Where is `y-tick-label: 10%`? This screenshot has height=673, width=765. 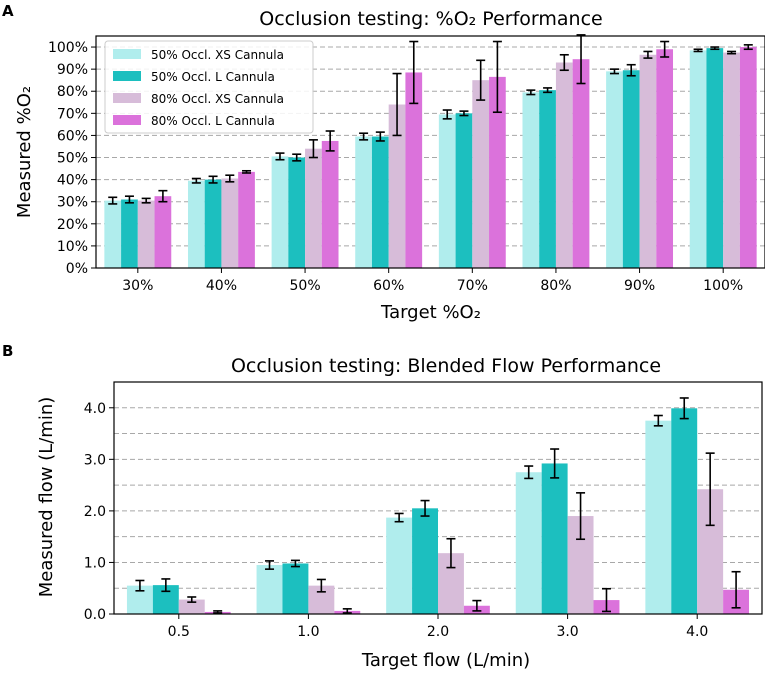 y-tick-label: 10% is located at coordinates (72, 247).